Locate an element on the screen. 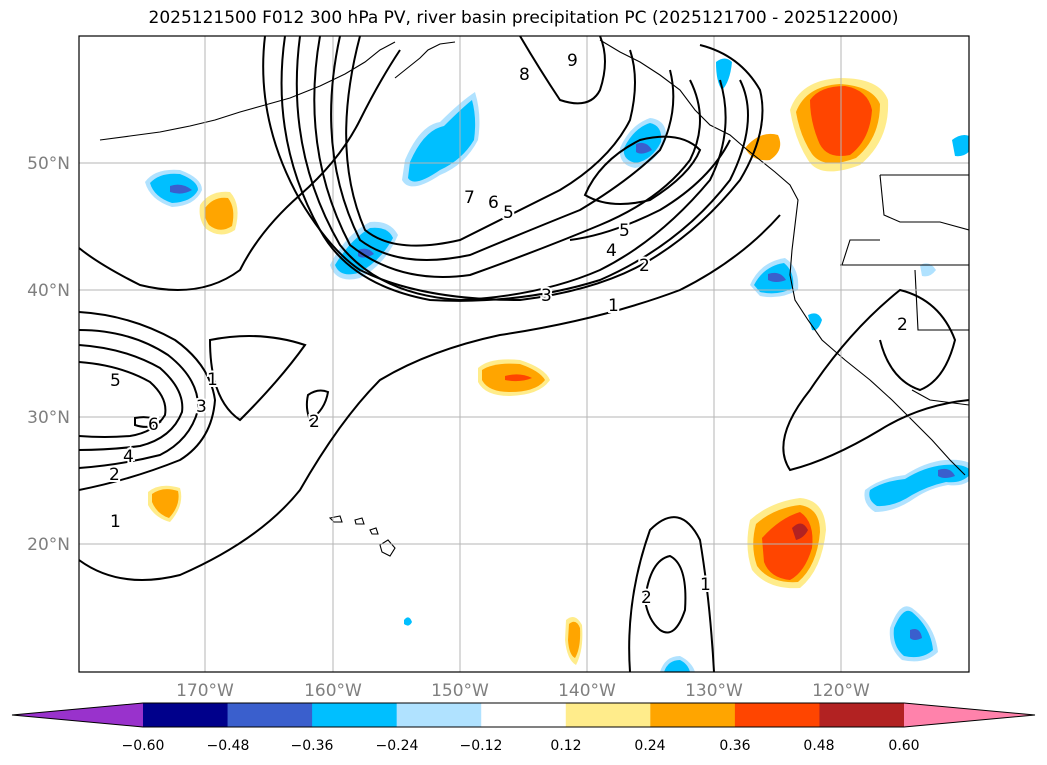 This screenshot has width=1047, height=765. pv-contour-w3 is located at coordinates (131, 397).